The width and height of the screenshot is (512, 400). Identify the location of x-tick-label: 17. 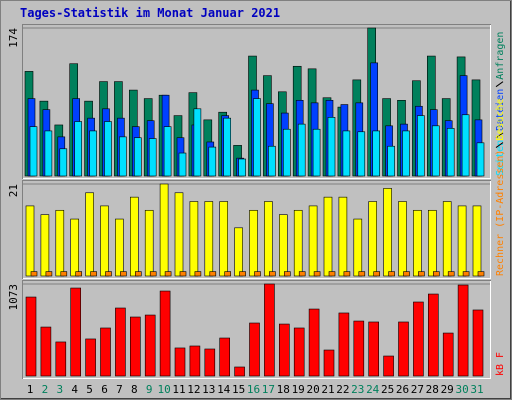
(268, 389).